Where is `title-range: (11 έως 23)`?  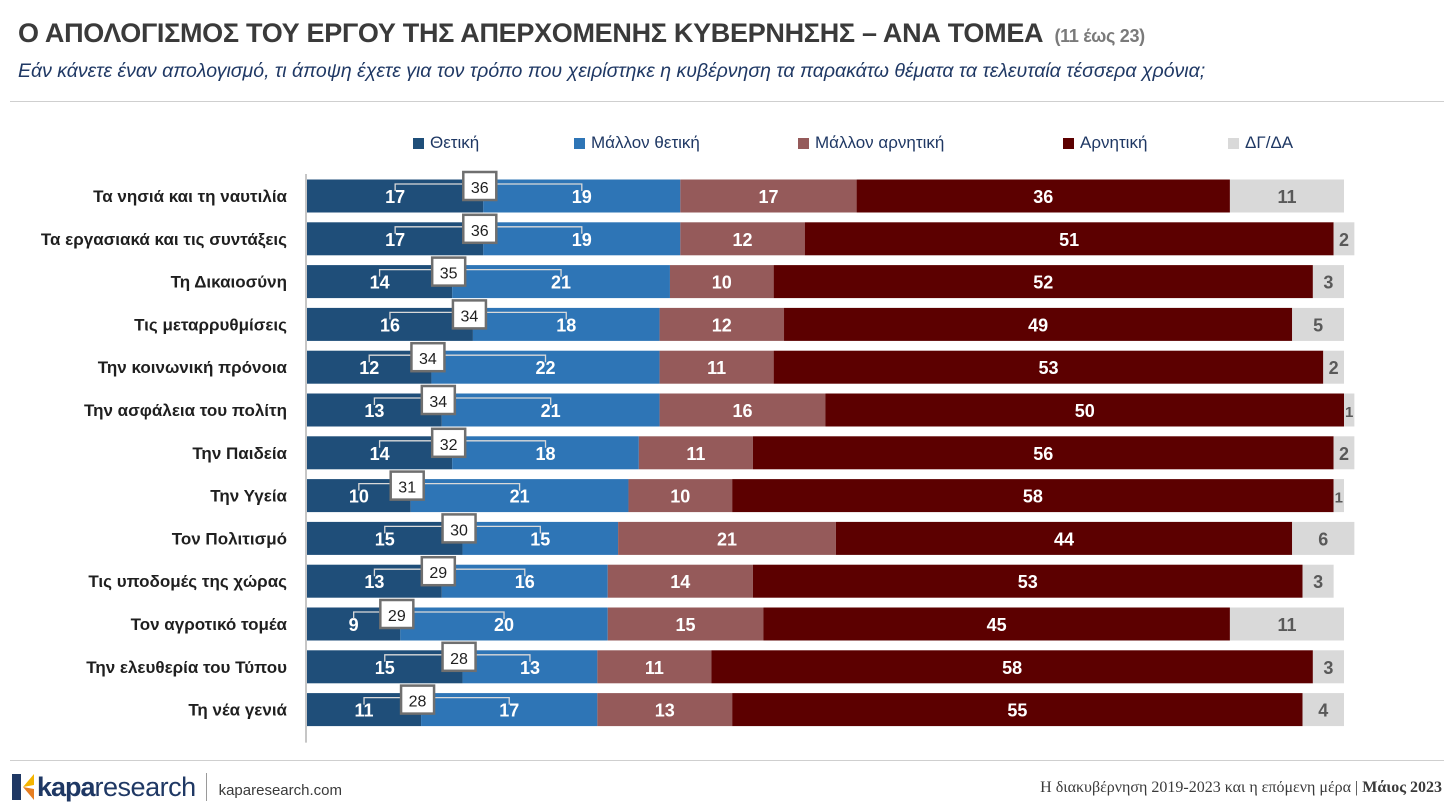 title-range: (11 έως 23) is located at coordinates (1099, 36).